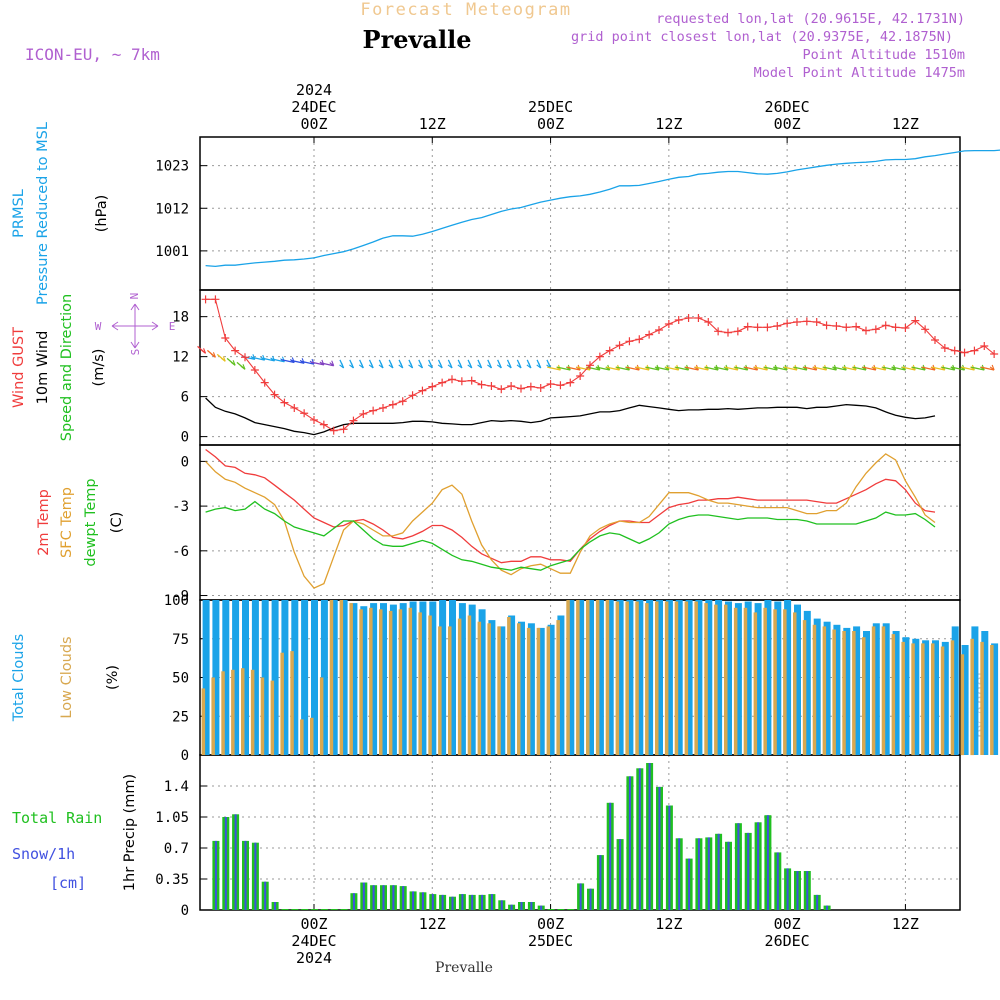  I want to click on y-tick-label: 25, so click(180, 717).